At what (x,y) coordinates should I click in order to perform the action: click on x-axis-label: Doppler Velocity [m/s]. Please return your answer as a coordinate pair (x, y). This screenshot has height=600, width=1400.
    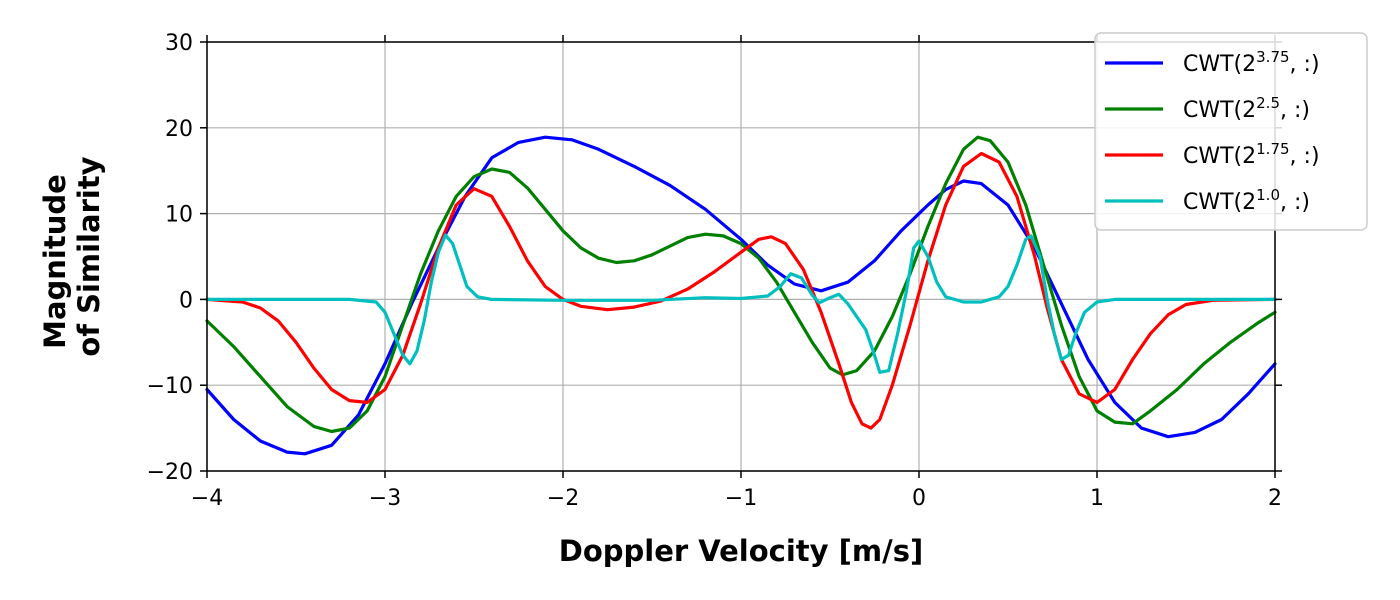
    Looking at the image, I should click on (741, 551).